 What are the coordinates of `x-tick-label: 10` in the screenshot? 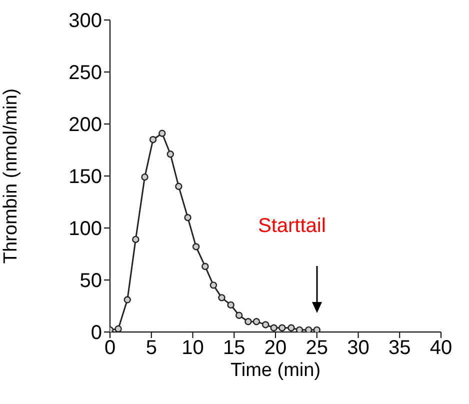 It's located at (193, 348).